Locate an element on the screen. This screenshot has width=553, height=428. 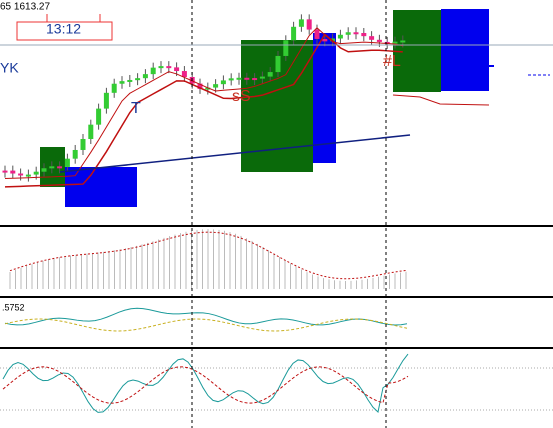
stochastic-main is located at coordinates (205, 383).